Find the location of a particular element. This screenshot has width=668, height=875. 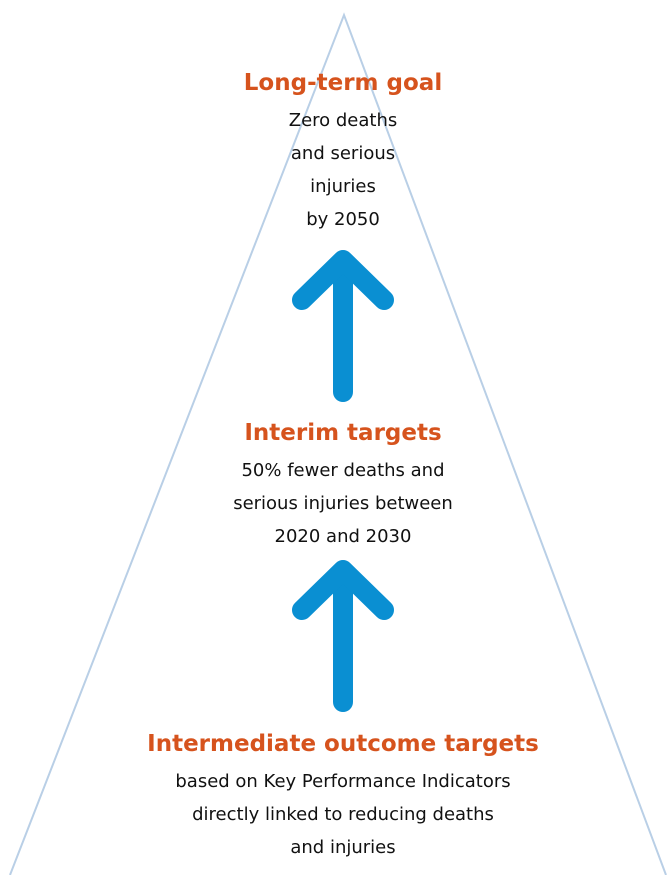

level-text: serious injuries between is located at coordinates (343, 503).